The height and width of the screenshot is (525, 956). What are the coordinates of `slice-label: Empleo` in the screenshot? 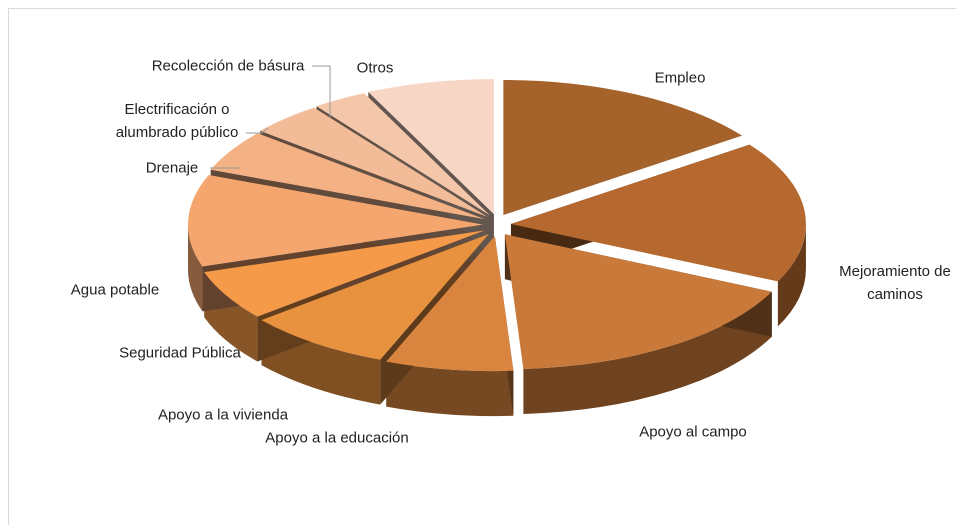 It's located at (680, 78).